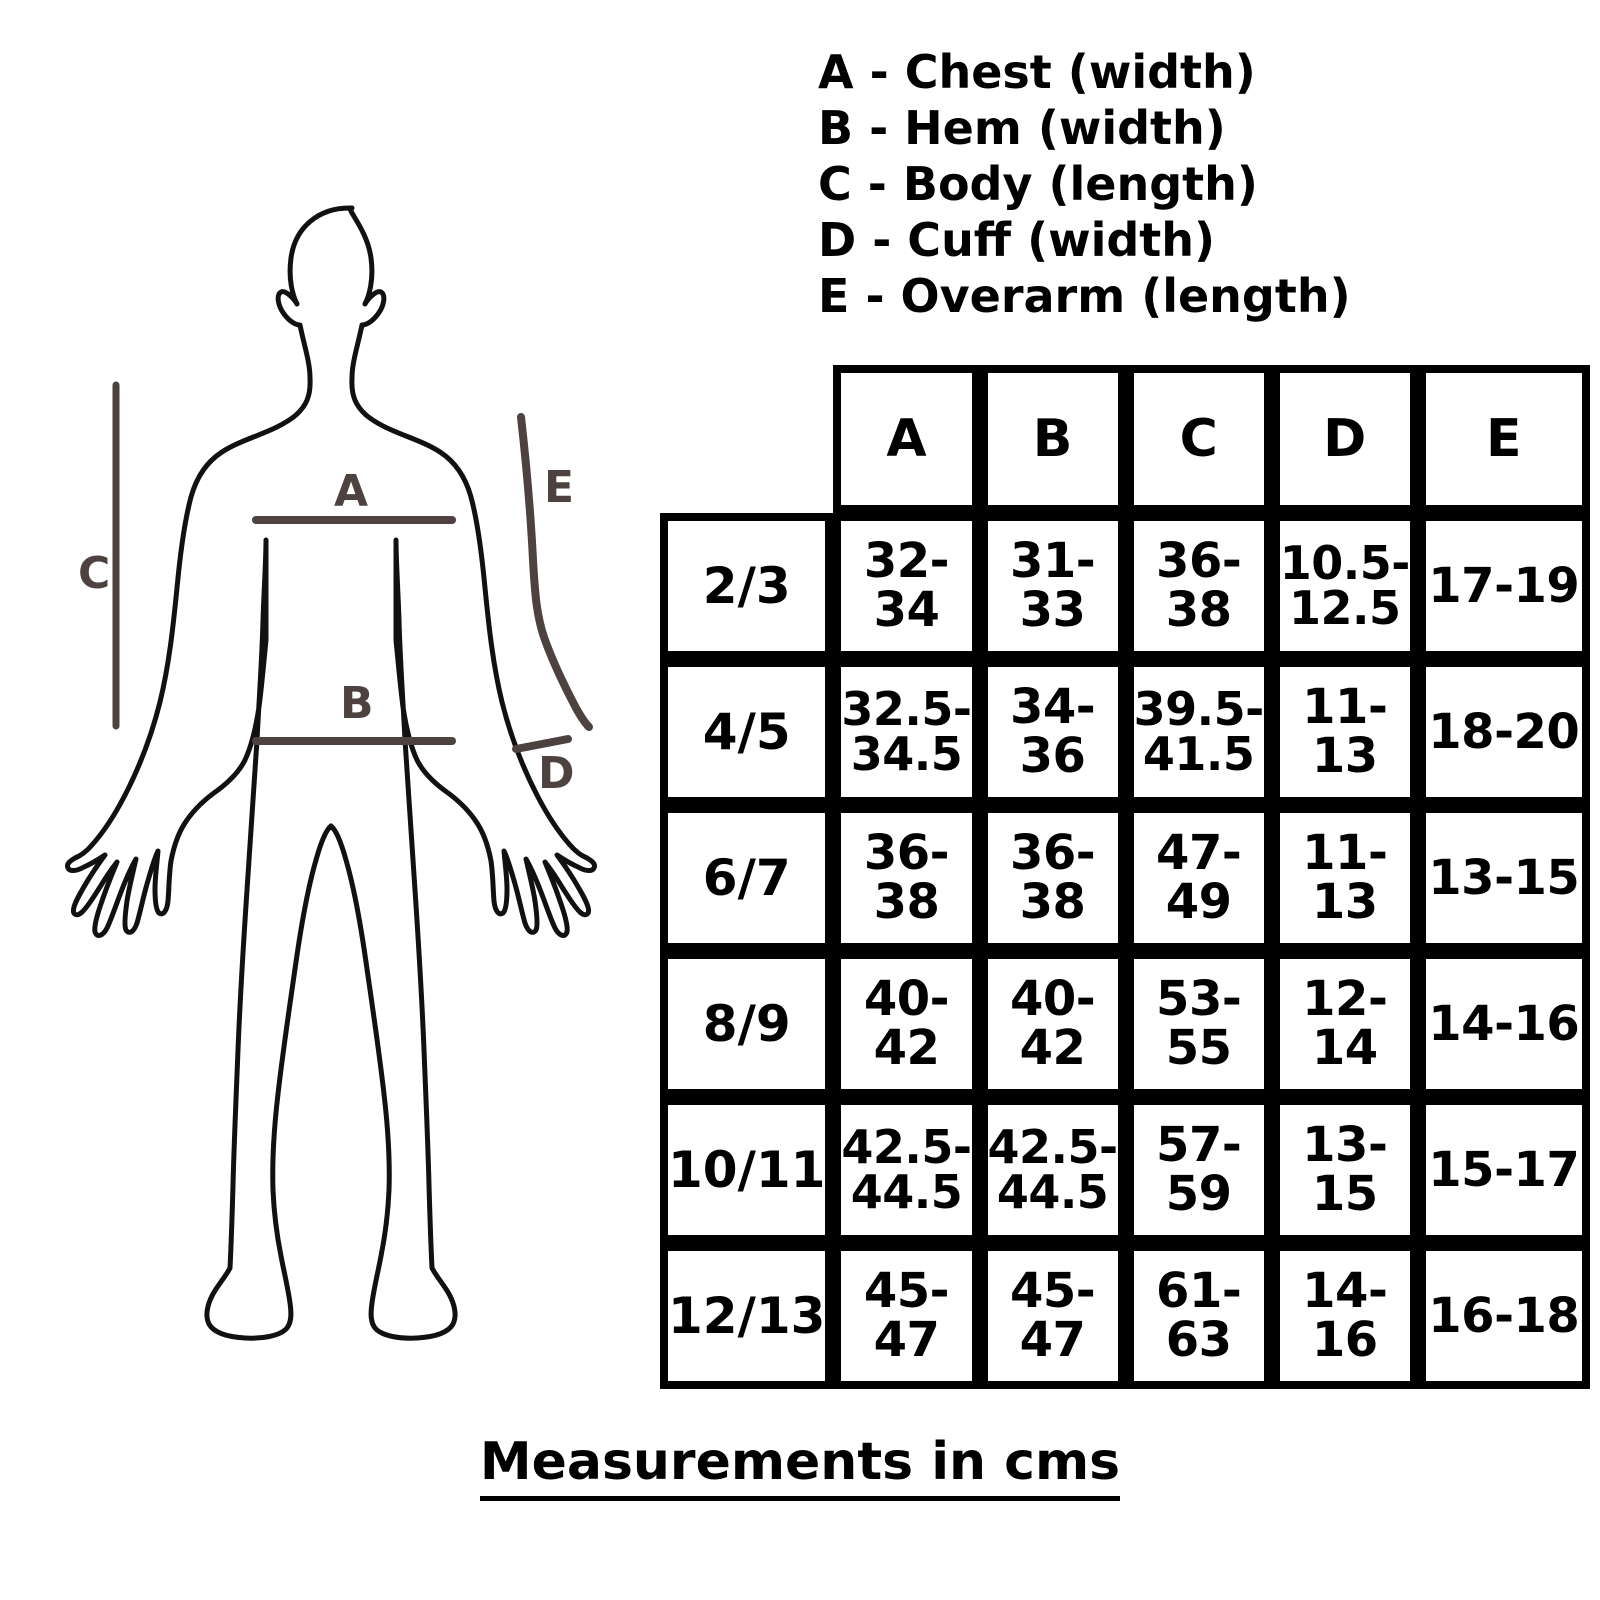 The height and width of the screenshot is (1600, 1600). Describe the element at coordinates (1503, 586) in the screenshot. I see `measurement-cell-e: 17-19` at that location.